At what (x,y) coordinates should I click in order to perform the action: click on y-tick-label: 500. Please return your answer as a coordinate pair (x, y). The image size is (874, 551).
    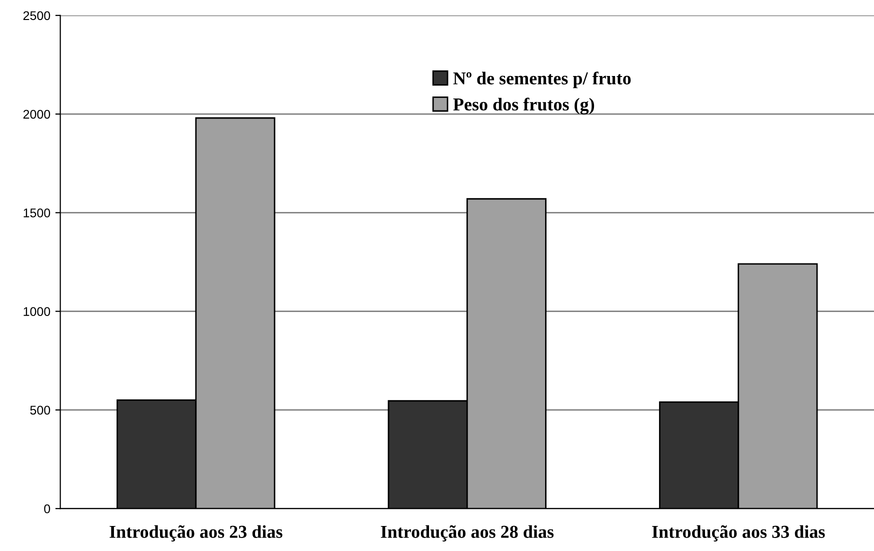
    Looking at the image, I should click on (40, 410).